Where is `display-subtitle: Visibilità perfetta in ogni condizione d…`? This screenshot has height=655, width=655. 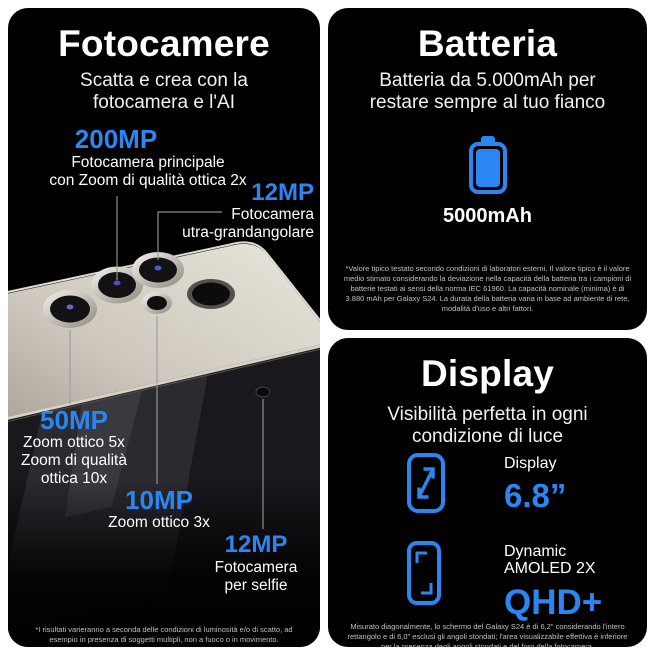
display-subtitle: Visibilità perfetta in ogni condizione d… is located at coordinates (487, 425).